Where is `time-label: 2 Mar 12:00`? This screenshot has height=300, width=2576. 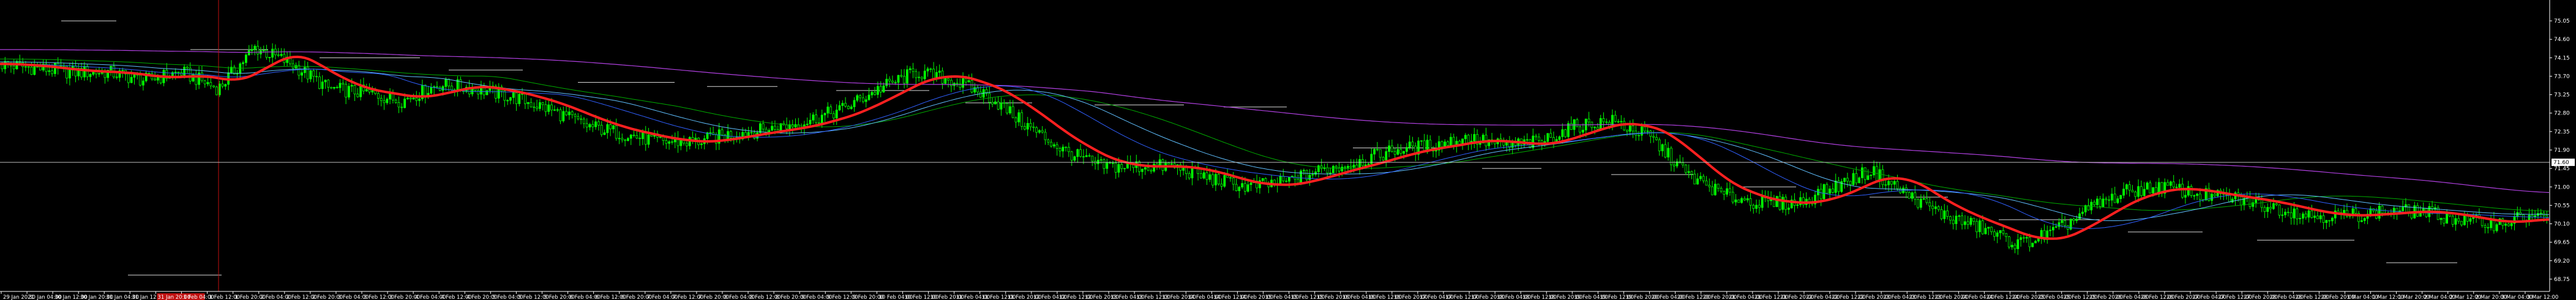
time-label: 2 Mar 12:00 is located at coordinates (2465, 297).